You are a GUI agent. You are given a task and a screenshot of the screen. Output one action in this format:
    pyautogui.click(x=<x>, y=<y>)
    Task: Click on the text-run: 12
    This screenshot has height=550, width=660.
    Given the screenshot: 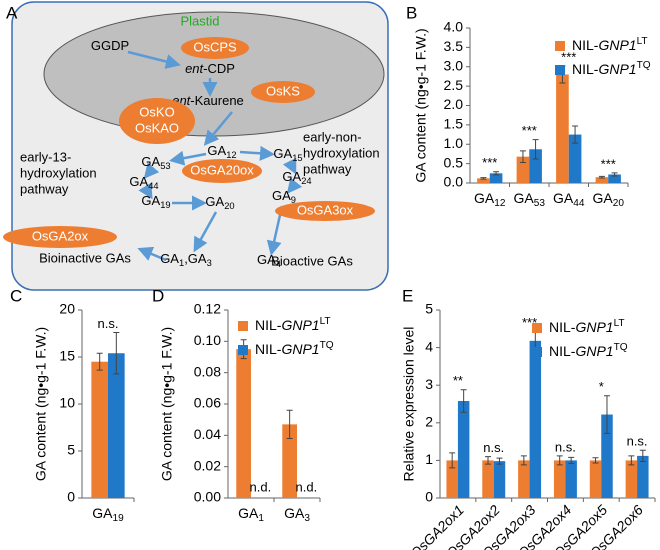 What is the action you would take?
    pyautogui.click(x=500, y=203)
    